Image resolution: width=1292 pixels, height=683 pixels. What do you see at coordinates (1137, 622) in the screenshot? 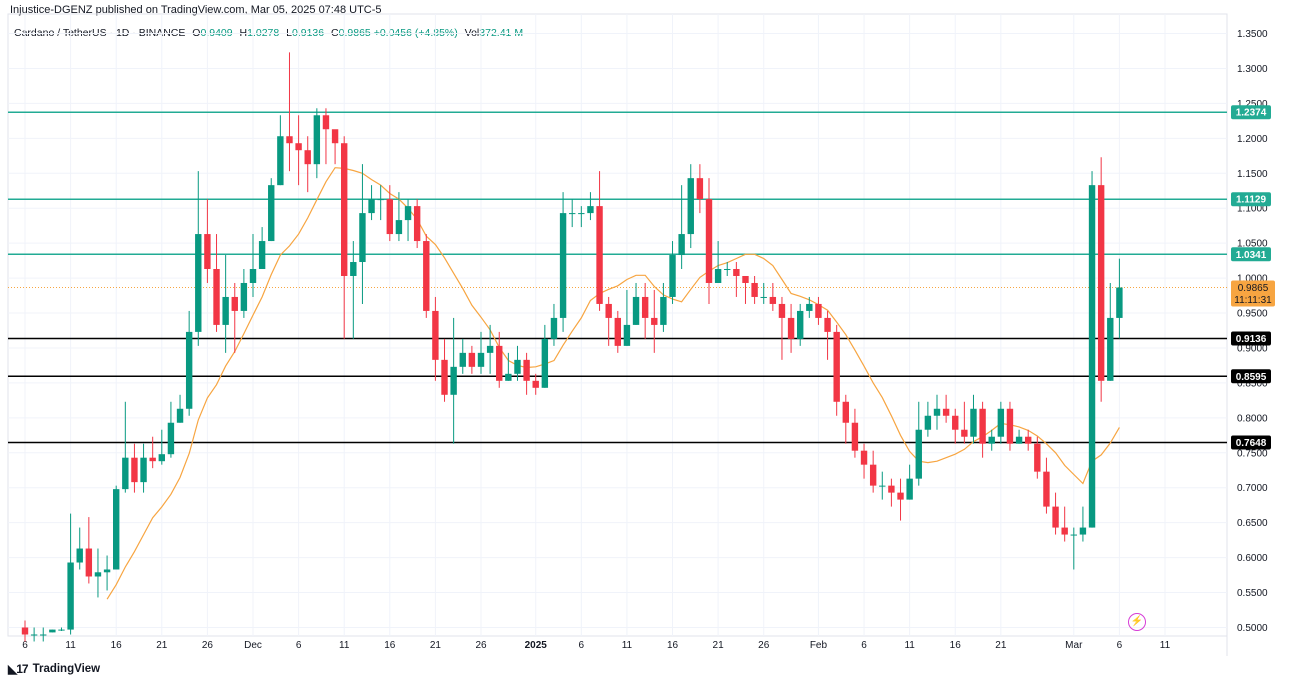
I see `lightning-icon: ⚡` at bounding box center [1137, 622].